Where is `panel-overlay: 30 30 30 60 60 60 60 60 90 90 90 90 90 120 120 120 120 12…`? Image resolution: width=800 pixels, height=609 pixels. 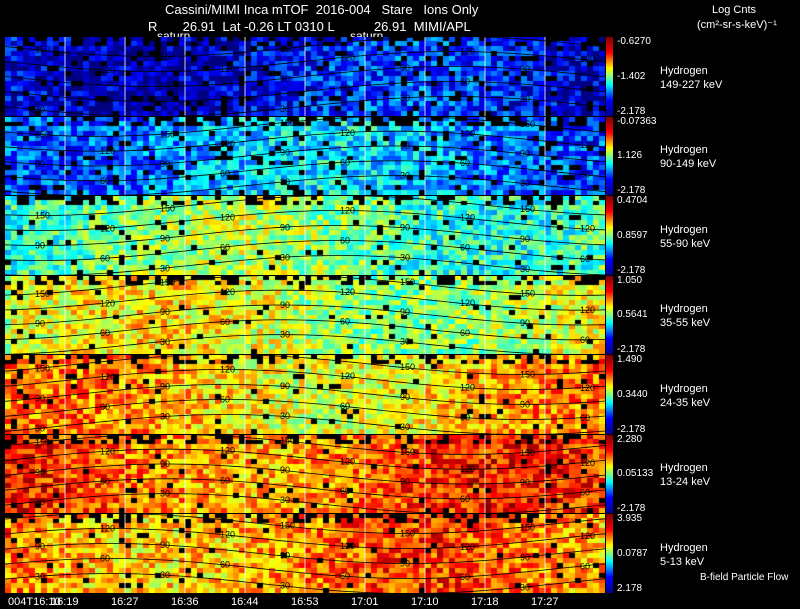 panel-overlay: 30 30 30 60 60 60 60 60 90 90 90 90 90 120 120 120 120 12… is located at coordinates (305, 315).